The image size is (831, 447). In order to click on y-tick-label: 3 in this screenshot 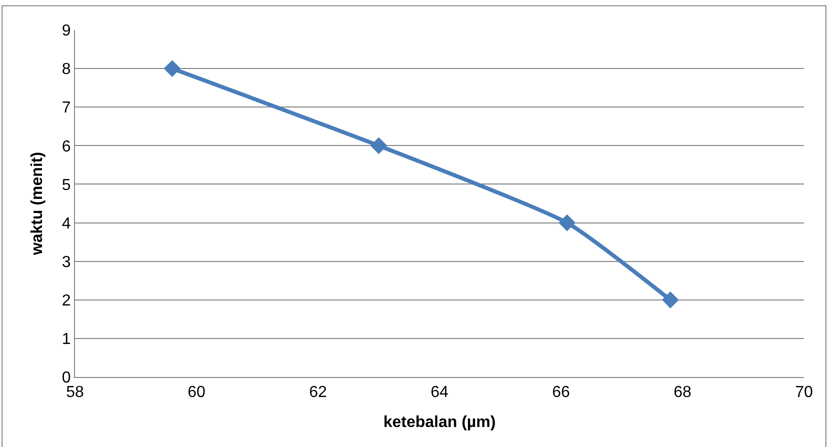, I will do `click(66, 262)`.